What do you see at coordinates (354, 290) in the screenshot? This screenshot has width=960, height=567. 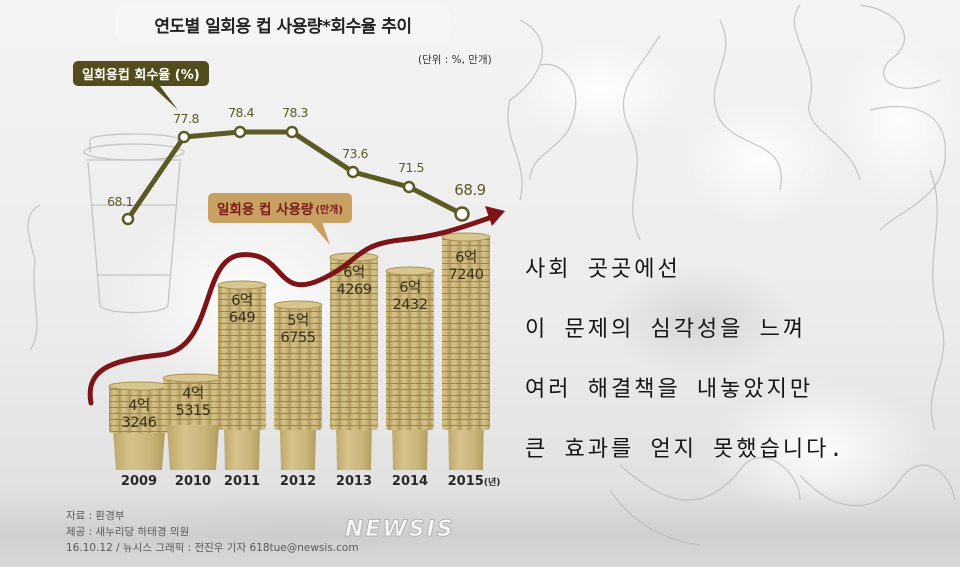 I see `usage-label-bottom: 4269` at bounding box center [354, 290].